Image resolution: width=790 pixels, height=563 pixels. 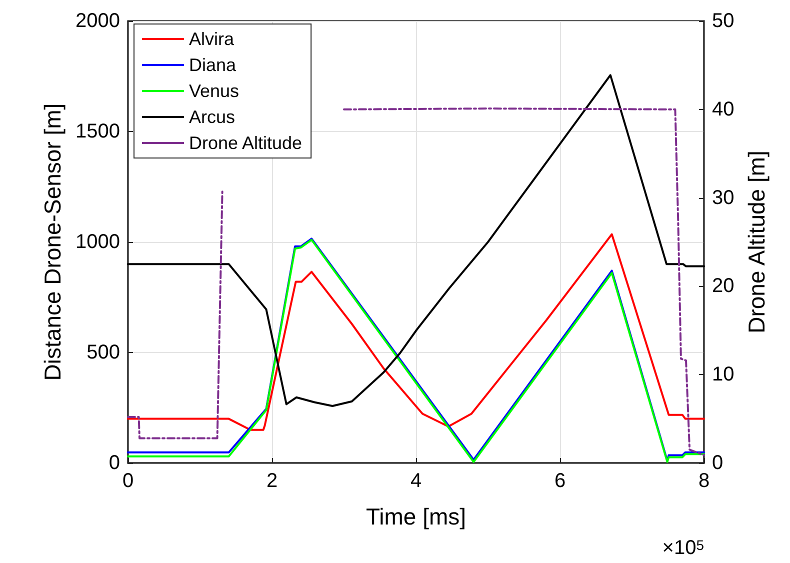 I want to click on x-tick-label: 8, so click(x=704, y=481).